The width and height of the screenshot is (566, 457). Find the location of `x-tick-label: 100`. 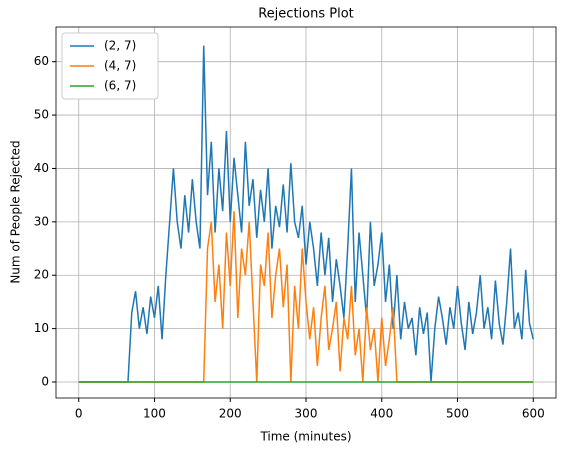

x-tick-label: 100 is located at coordinates (154, 414).